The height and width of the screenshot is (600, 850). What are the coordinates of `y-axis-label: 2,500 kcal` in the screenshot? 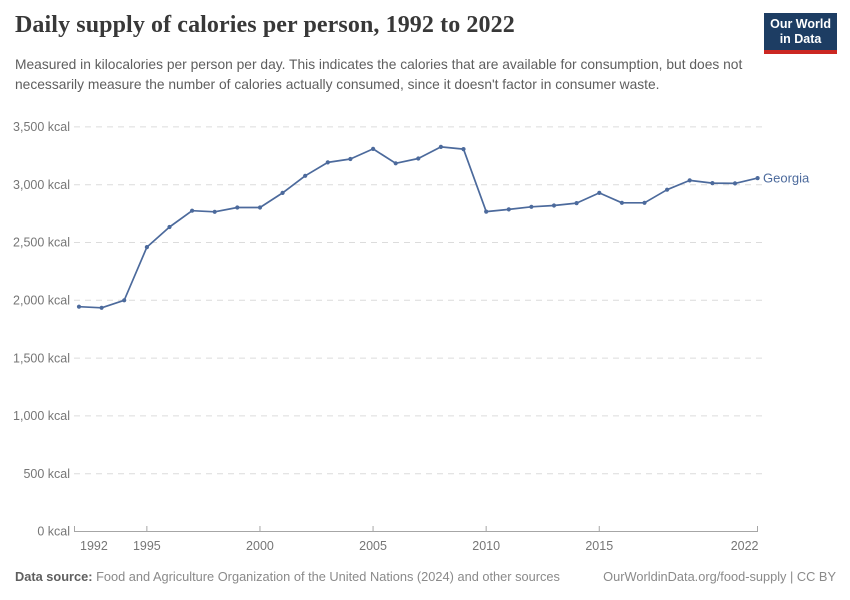 It's located at (41, 243).